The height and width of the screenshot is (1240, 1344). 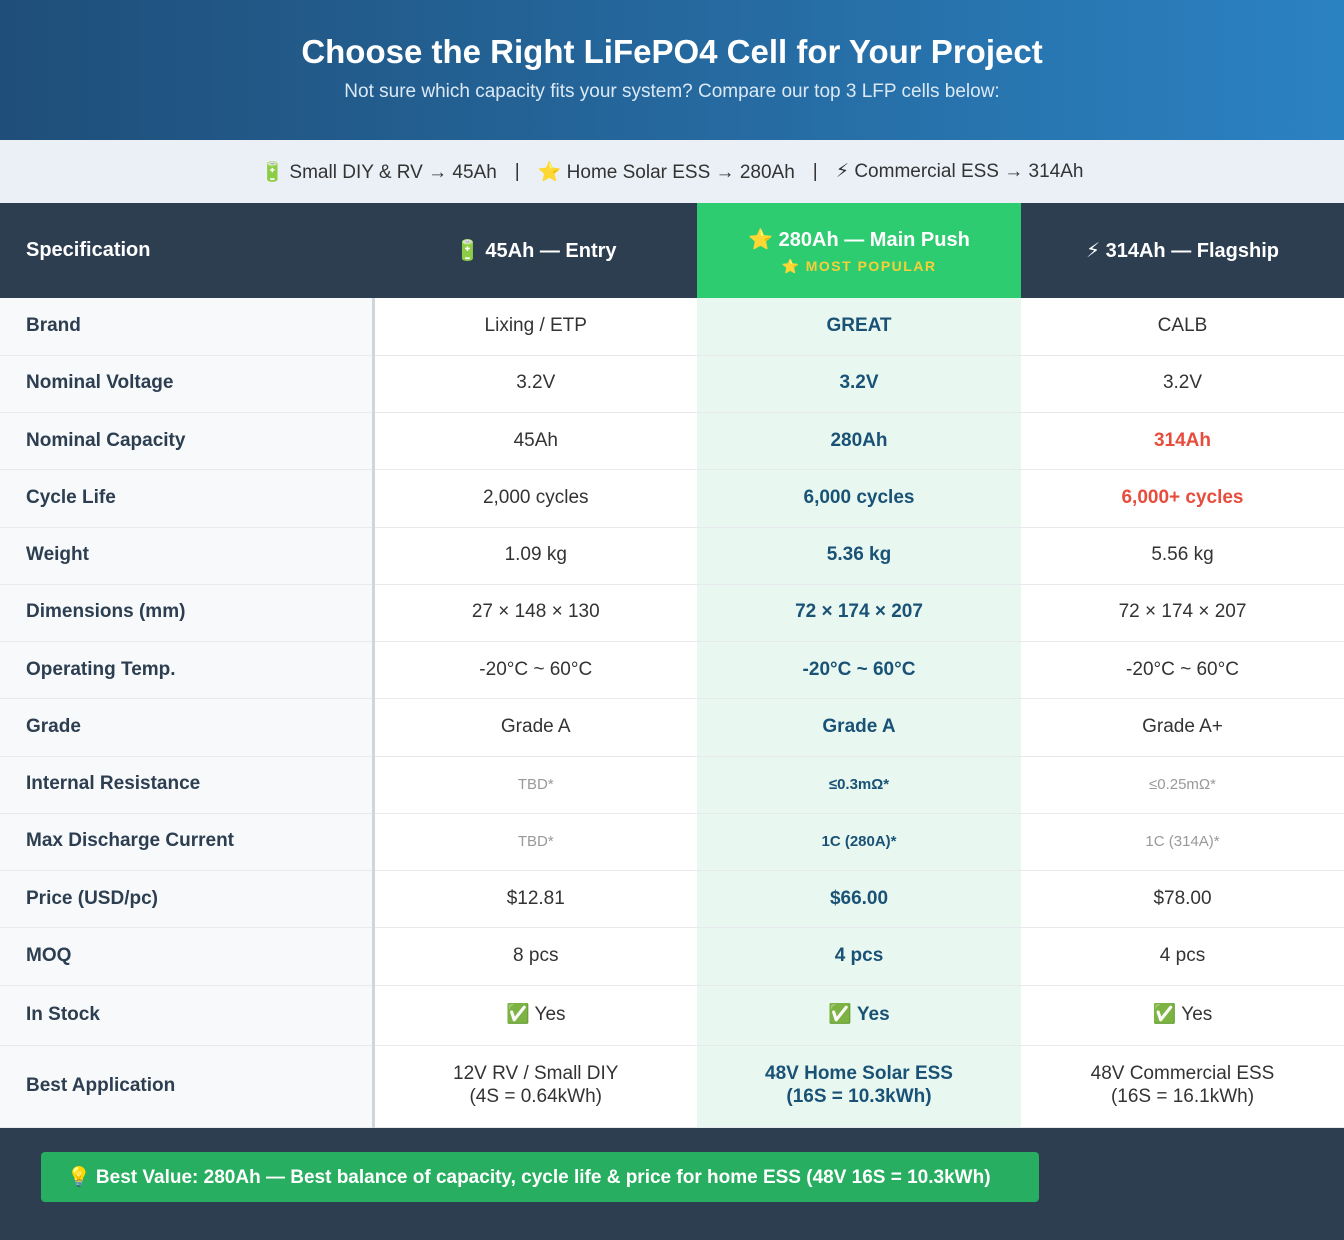 I want to click on cell: 280Ah, so click(x=859, y=441).